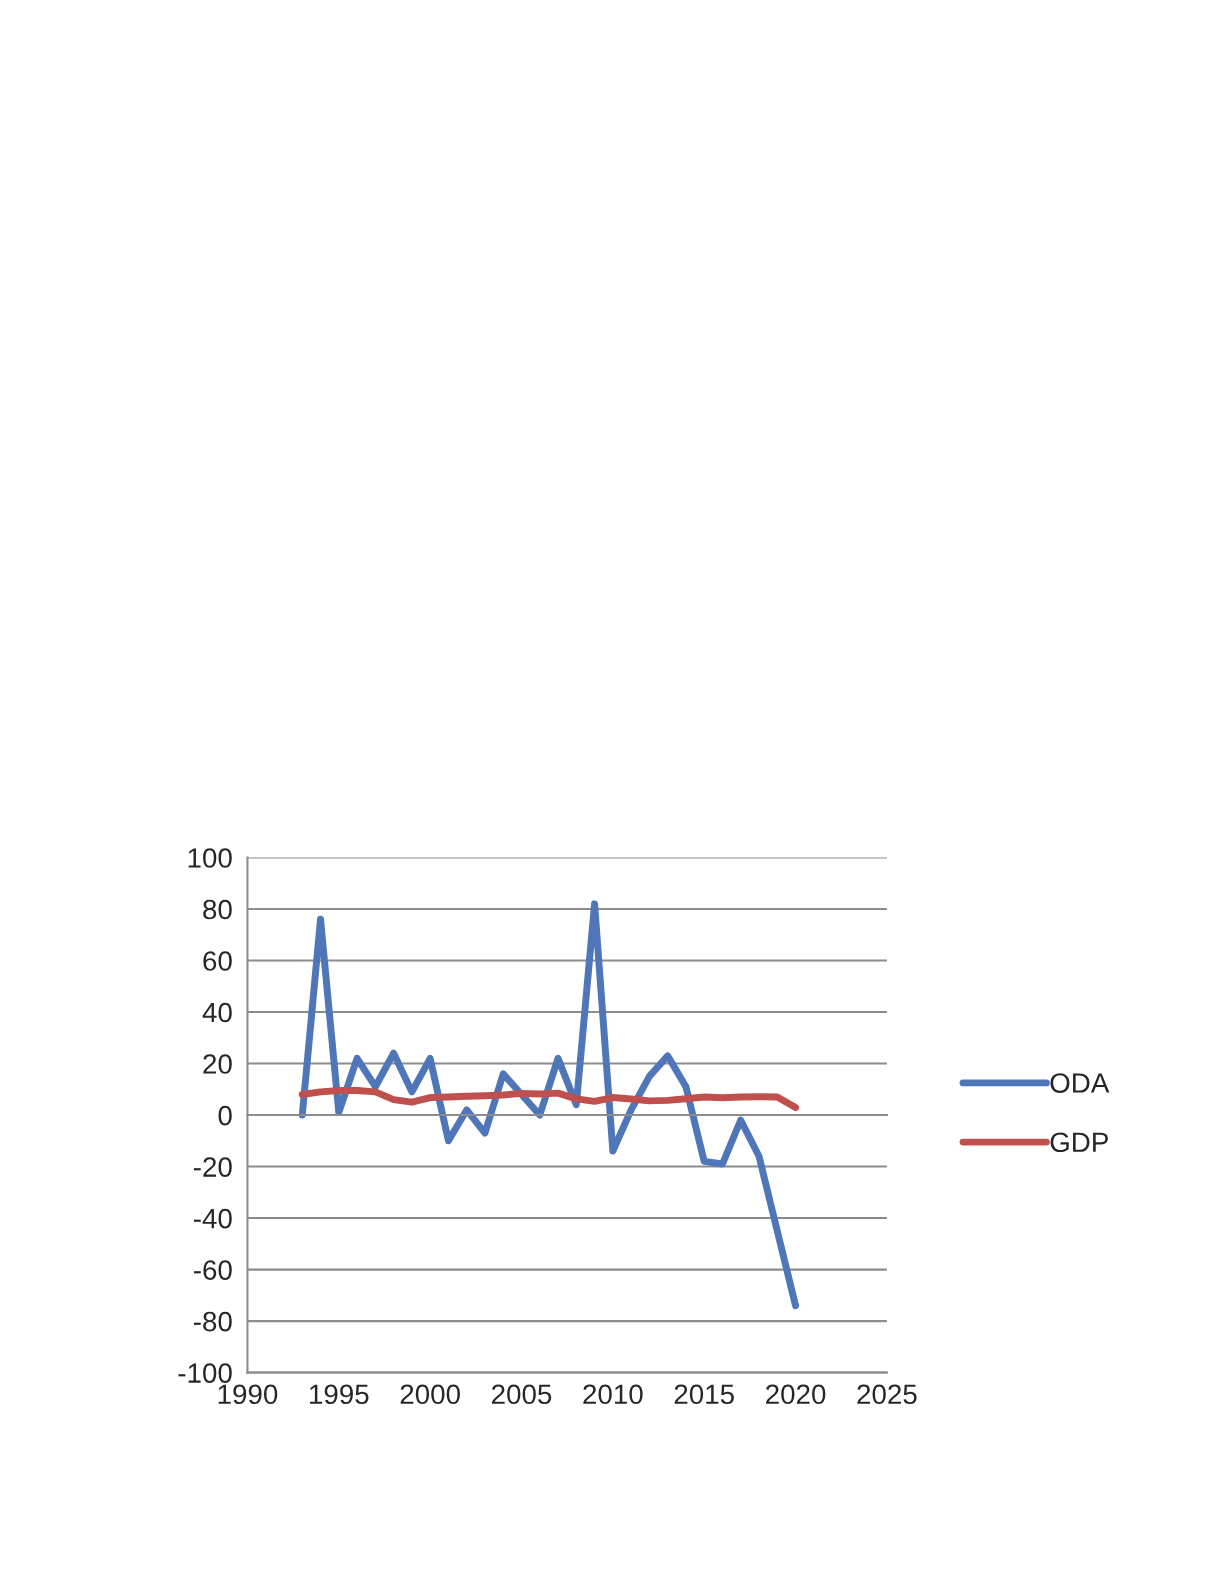  Describe the element at coordinates (339, 1394) in the screenshot. I see `x-tick-label: 1995` at that location.